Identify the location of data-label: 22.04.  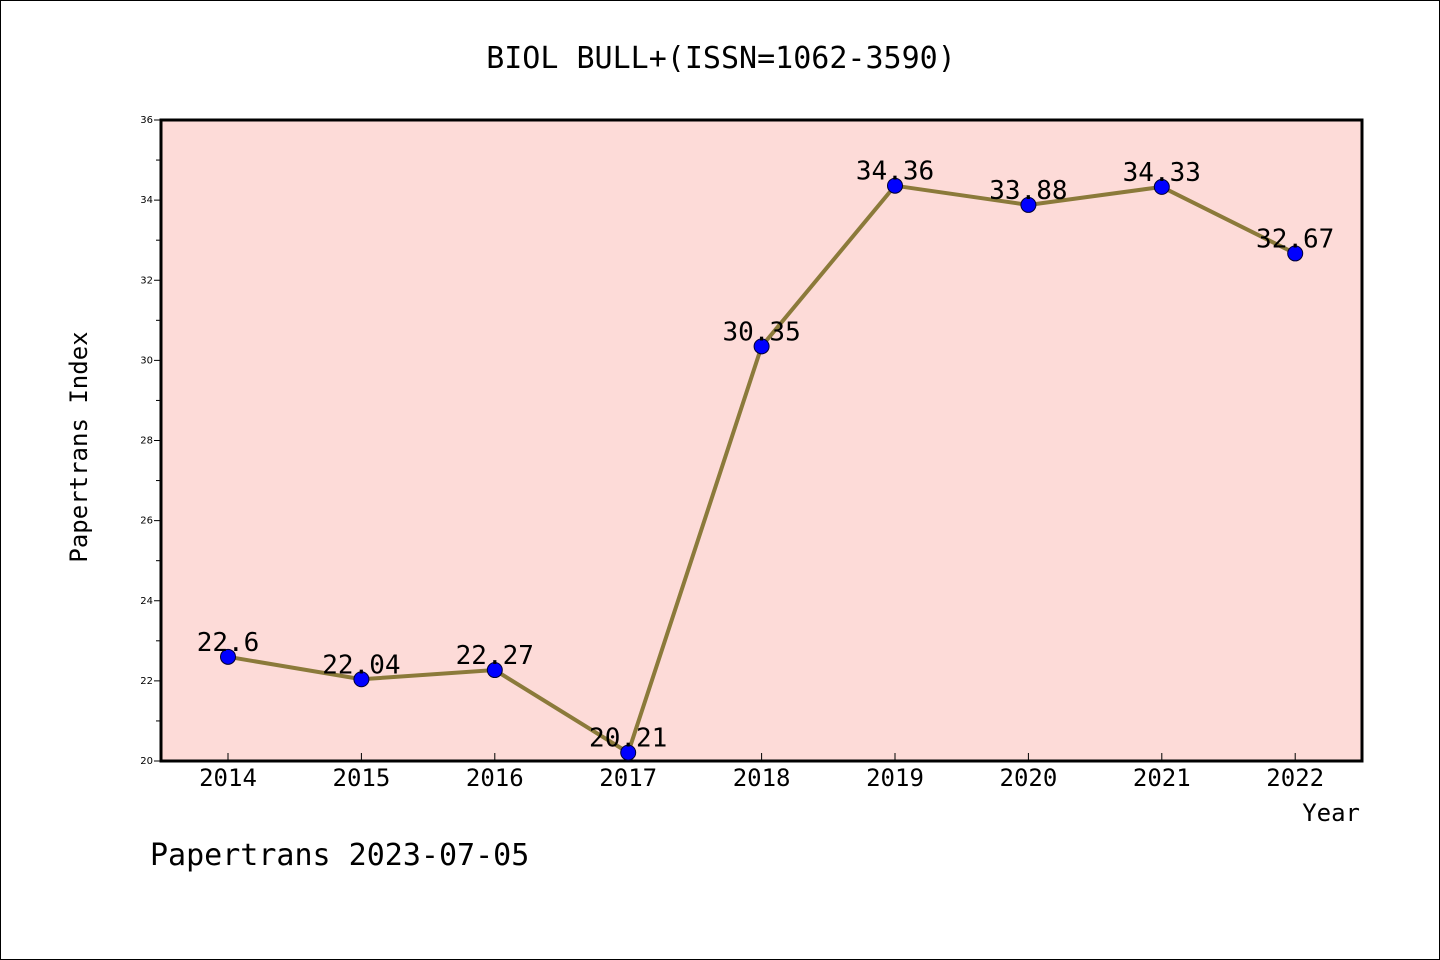
(361, 665).